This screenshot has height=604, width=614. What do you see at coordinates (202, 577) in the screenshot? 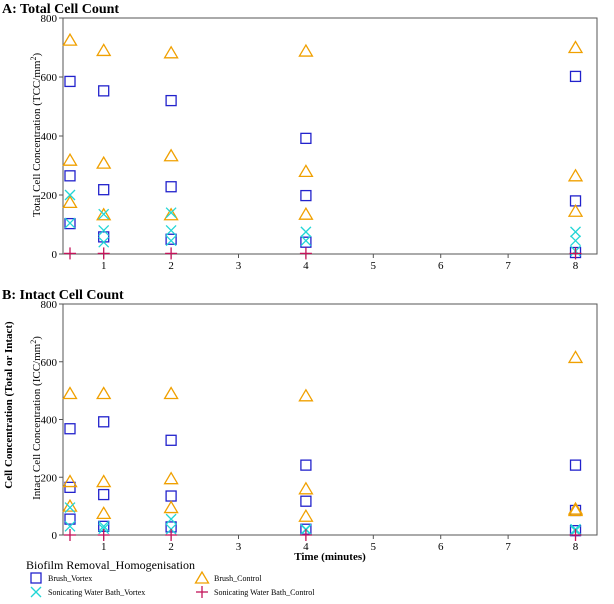
I see `legend-marker-brush-control` at bounding box center [202, 577].